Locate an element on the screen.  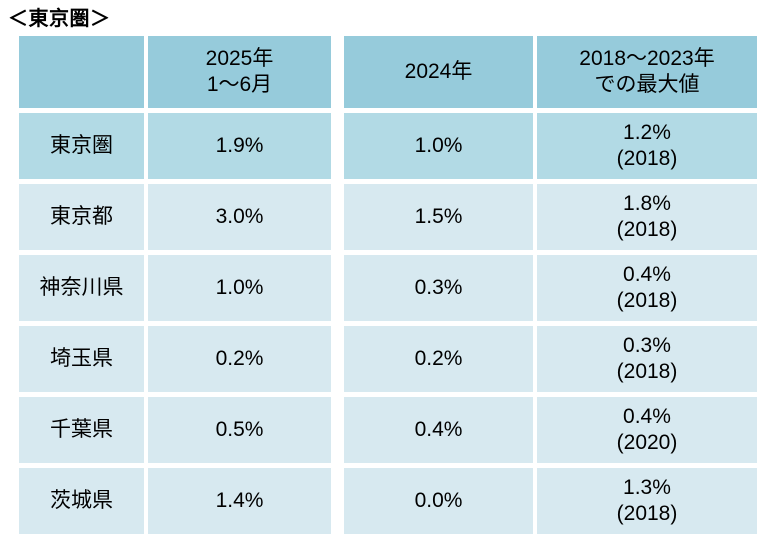
value-2024: 0.0% is located at coordinates (438, 501).